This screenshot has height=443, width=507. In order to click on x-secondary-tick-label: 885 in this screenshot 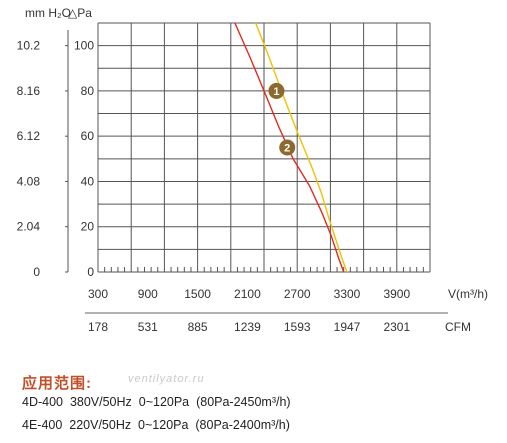, I will do `click(198, 327)`.